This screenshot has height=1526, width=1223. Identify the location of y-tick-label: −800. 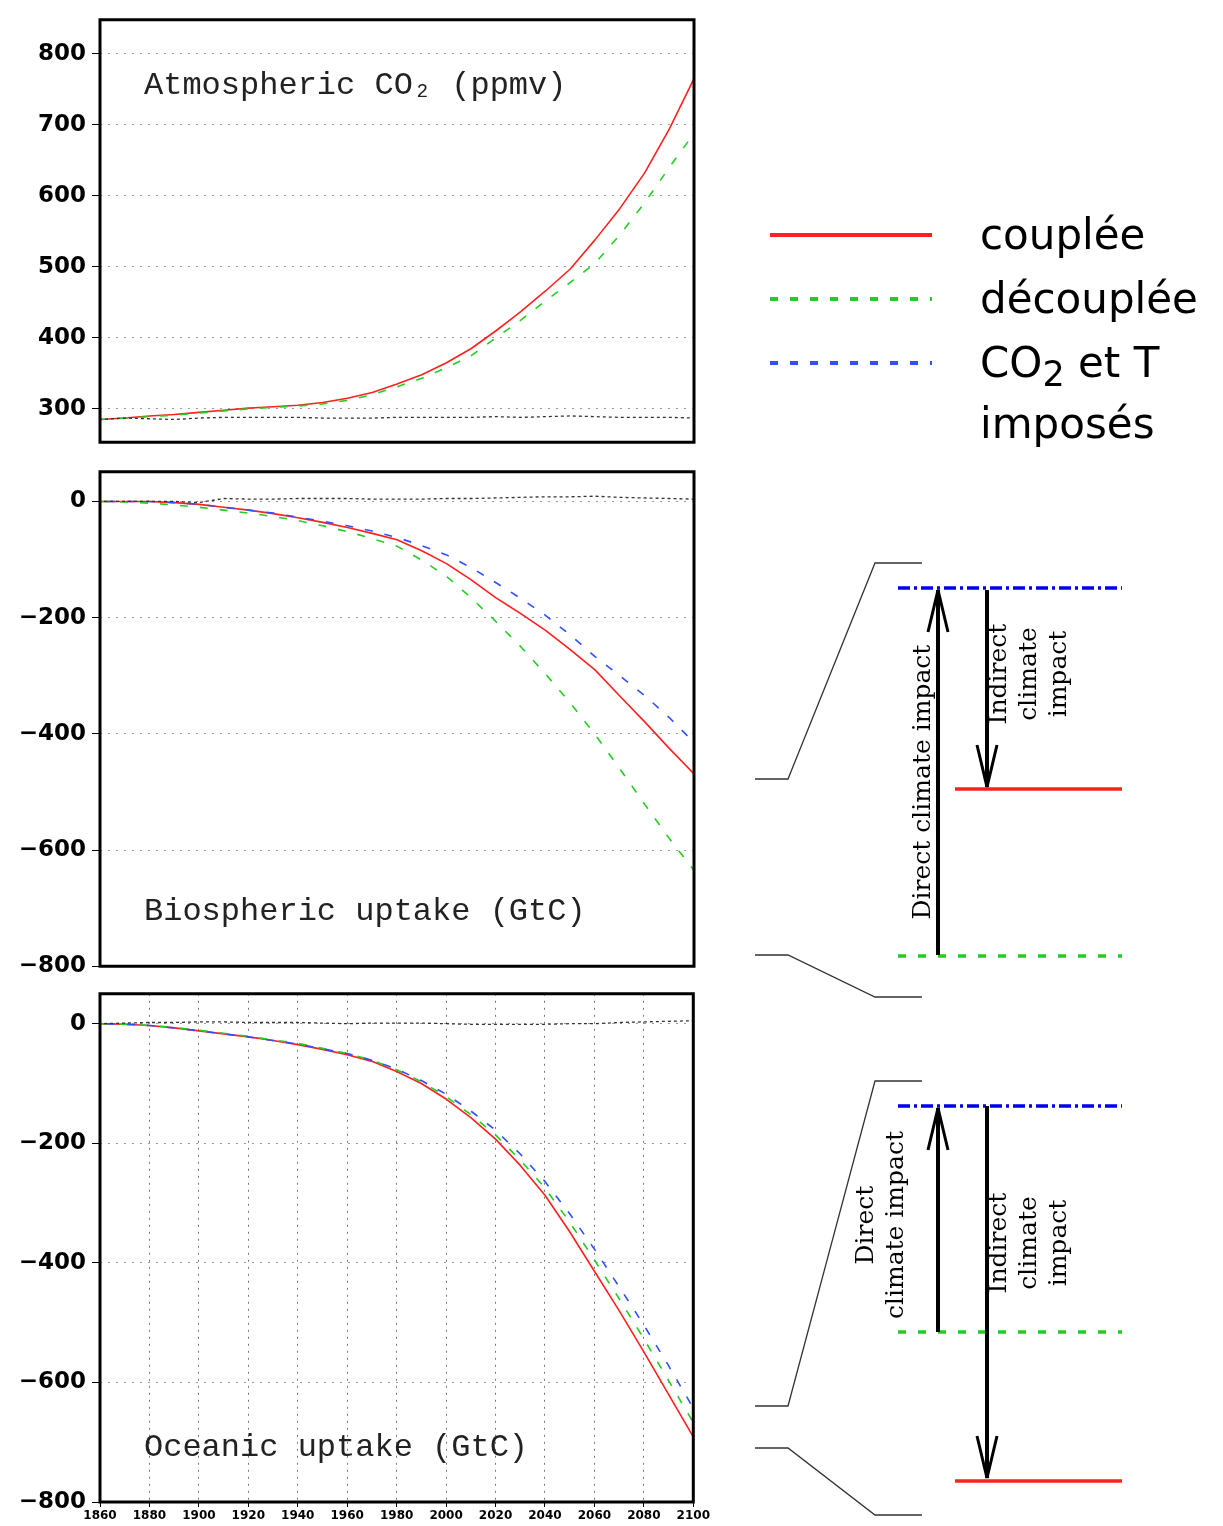
(52, 964).